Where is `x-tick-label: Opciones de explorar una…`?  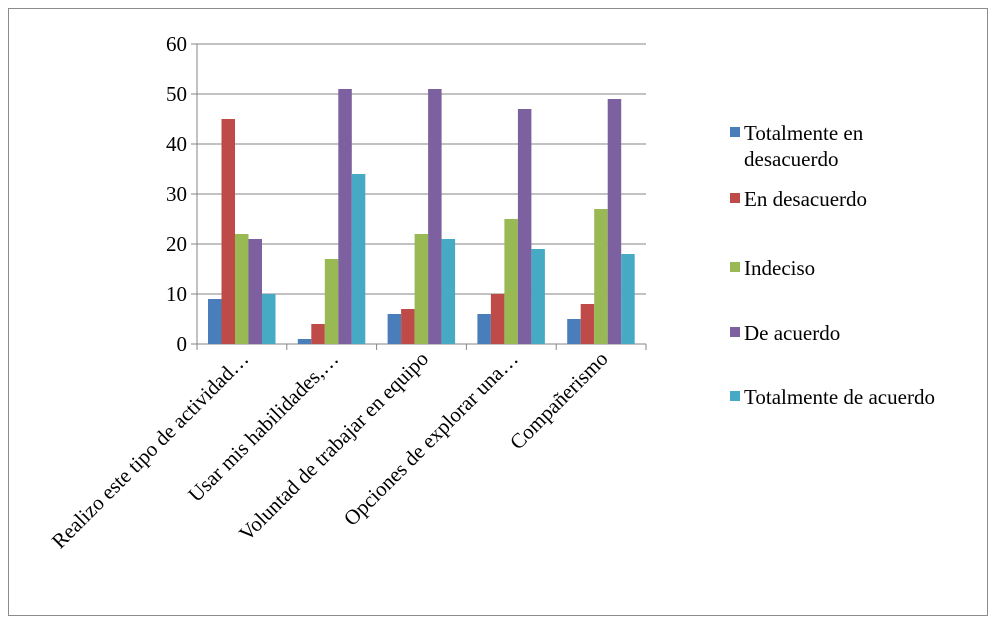 x-tick-label: Opciones de explorar una… is located at coordinates (431, 439).